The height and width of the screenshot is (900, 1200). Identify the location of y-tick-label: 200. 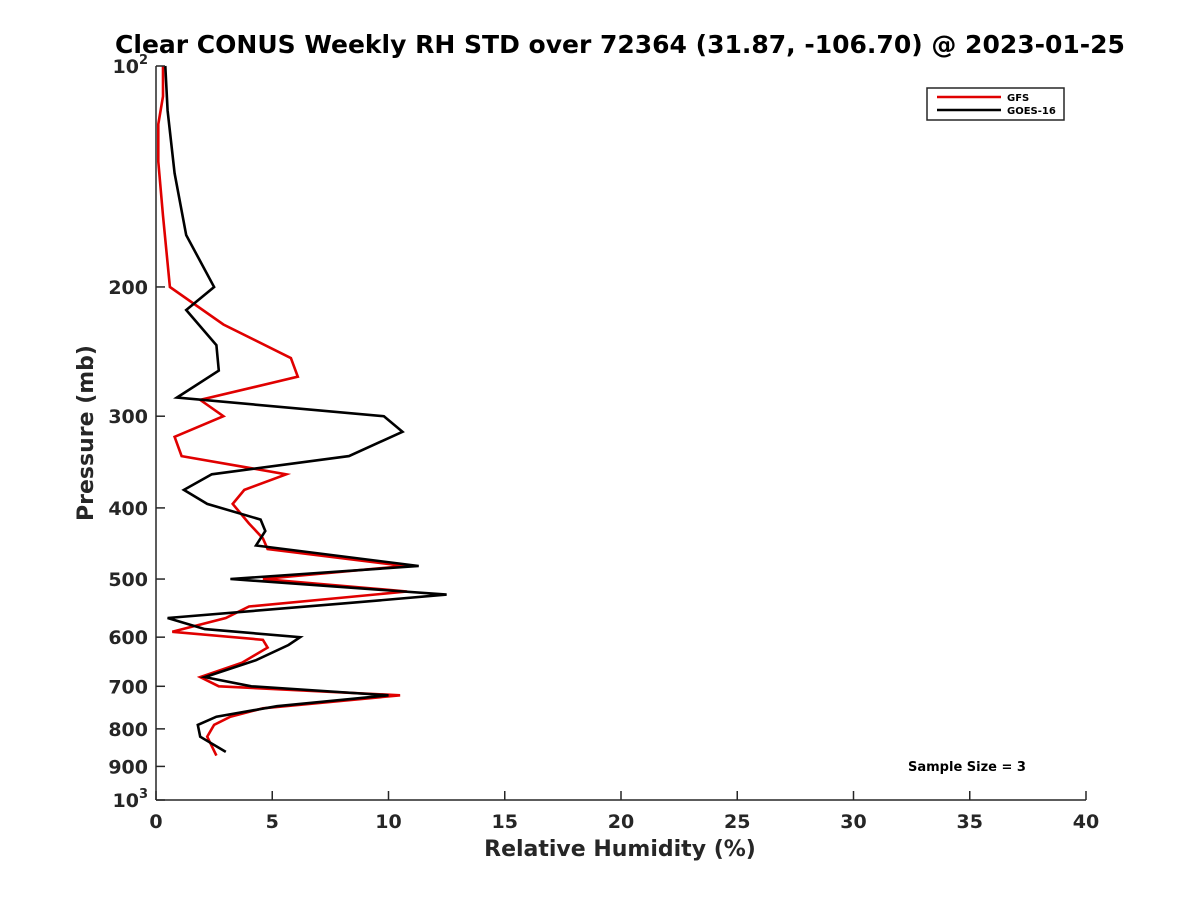
(128, 288).